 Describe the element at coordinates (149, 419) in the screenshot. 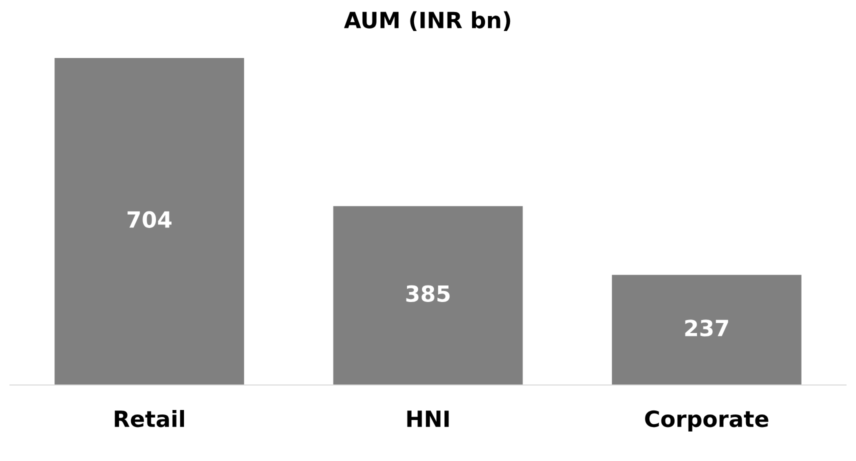

I see `x-tick-label: Retail` at that location.